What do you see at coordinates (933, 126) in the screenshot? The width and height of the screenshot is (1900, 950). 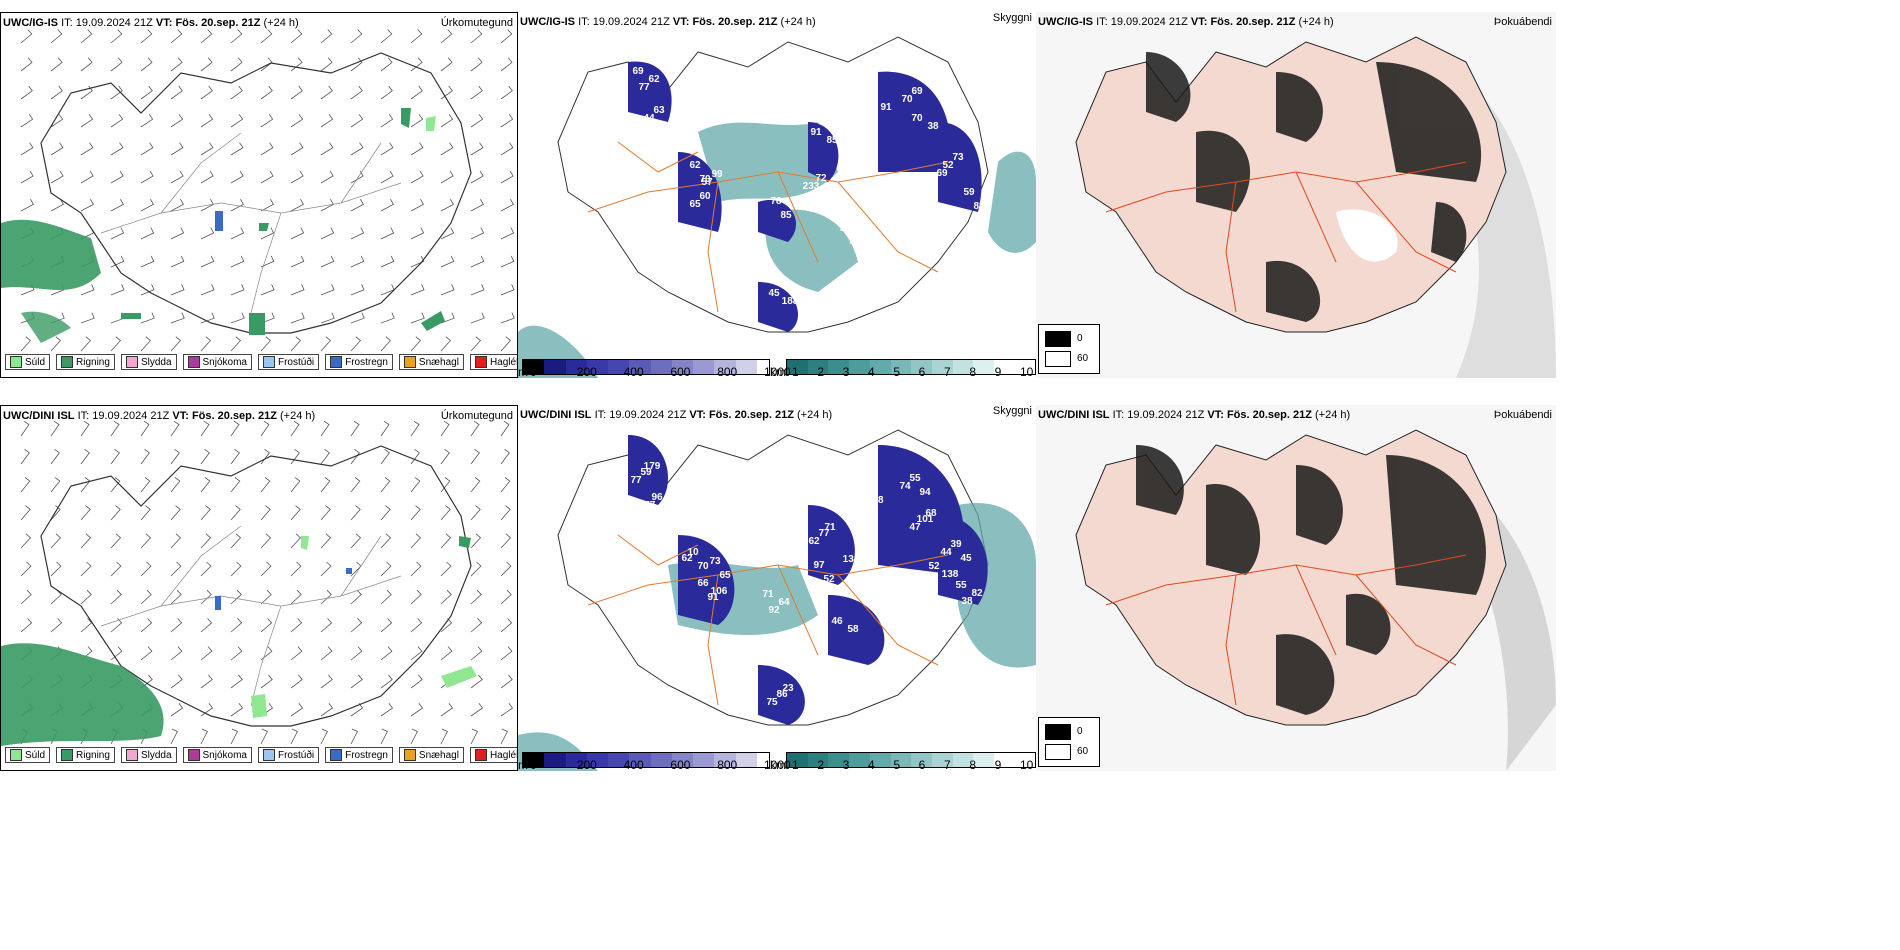 I see `ceiling-label: 38` at bounding box center [933, 126].